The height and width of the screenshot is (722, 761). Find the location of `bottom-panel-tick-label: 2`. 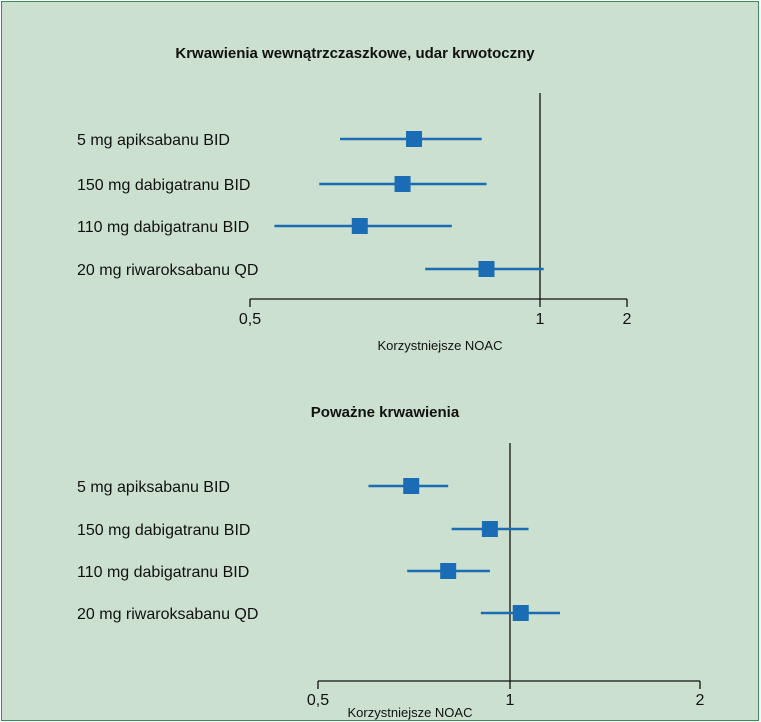

bottom-panel-tick-label: 2 is located at coordinates (700, 700).